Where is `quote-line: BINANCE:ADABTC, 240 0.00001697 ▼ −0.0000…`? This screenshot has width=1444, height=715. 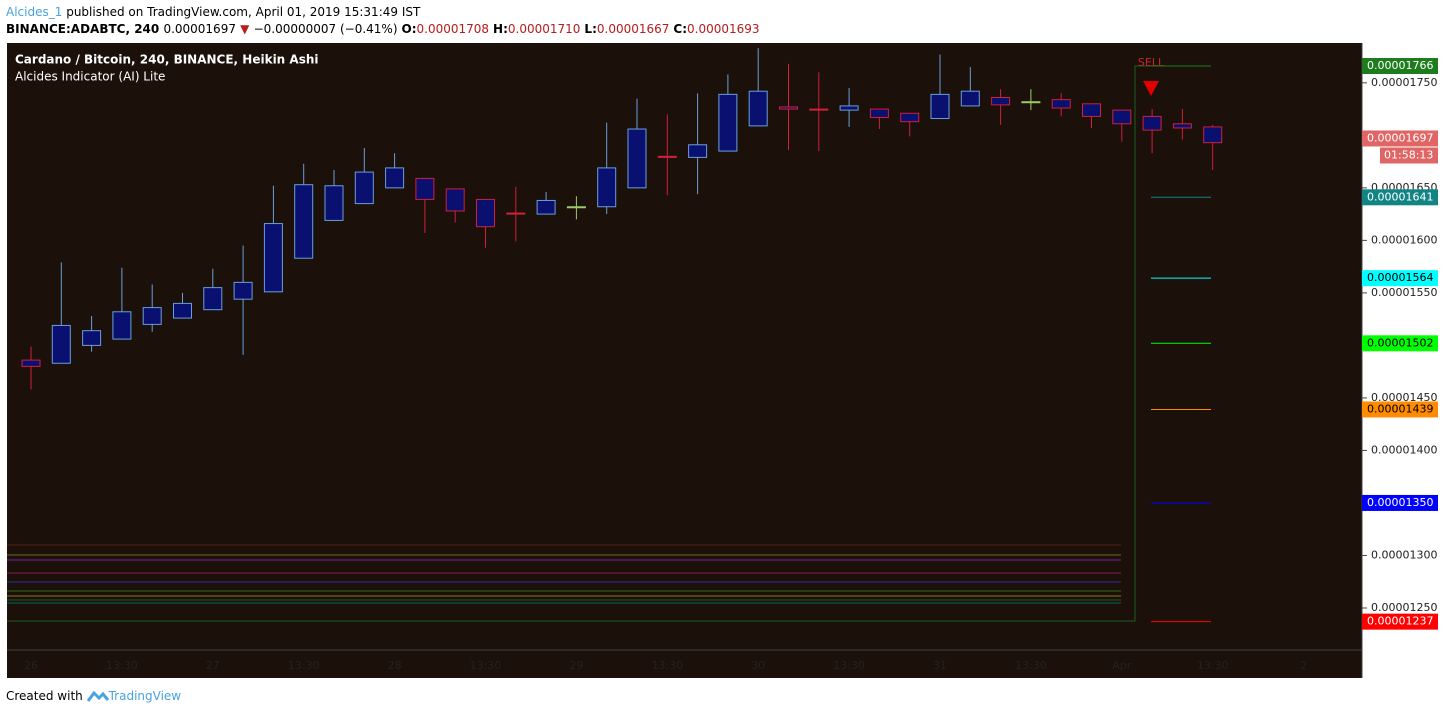 quote-line: BINANCE:ADABTC, 240 0.00001697 ▼ −0.0000… is located at coordinates (385, 29).